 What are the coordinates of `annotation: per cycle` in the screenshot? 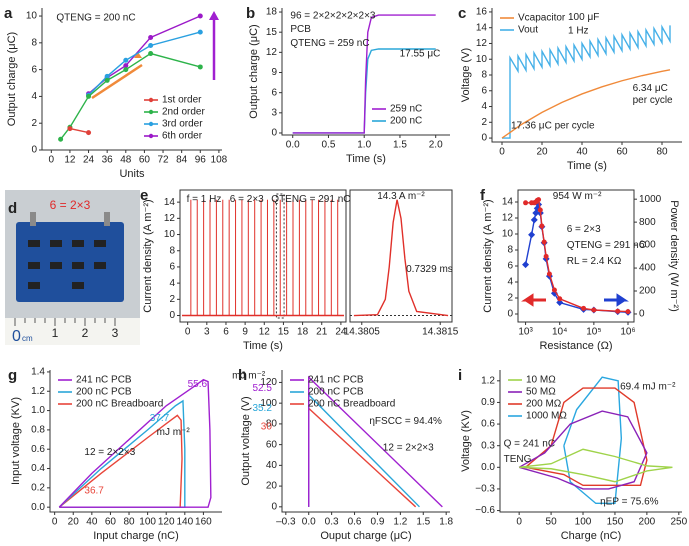 It's located at (653, 100).